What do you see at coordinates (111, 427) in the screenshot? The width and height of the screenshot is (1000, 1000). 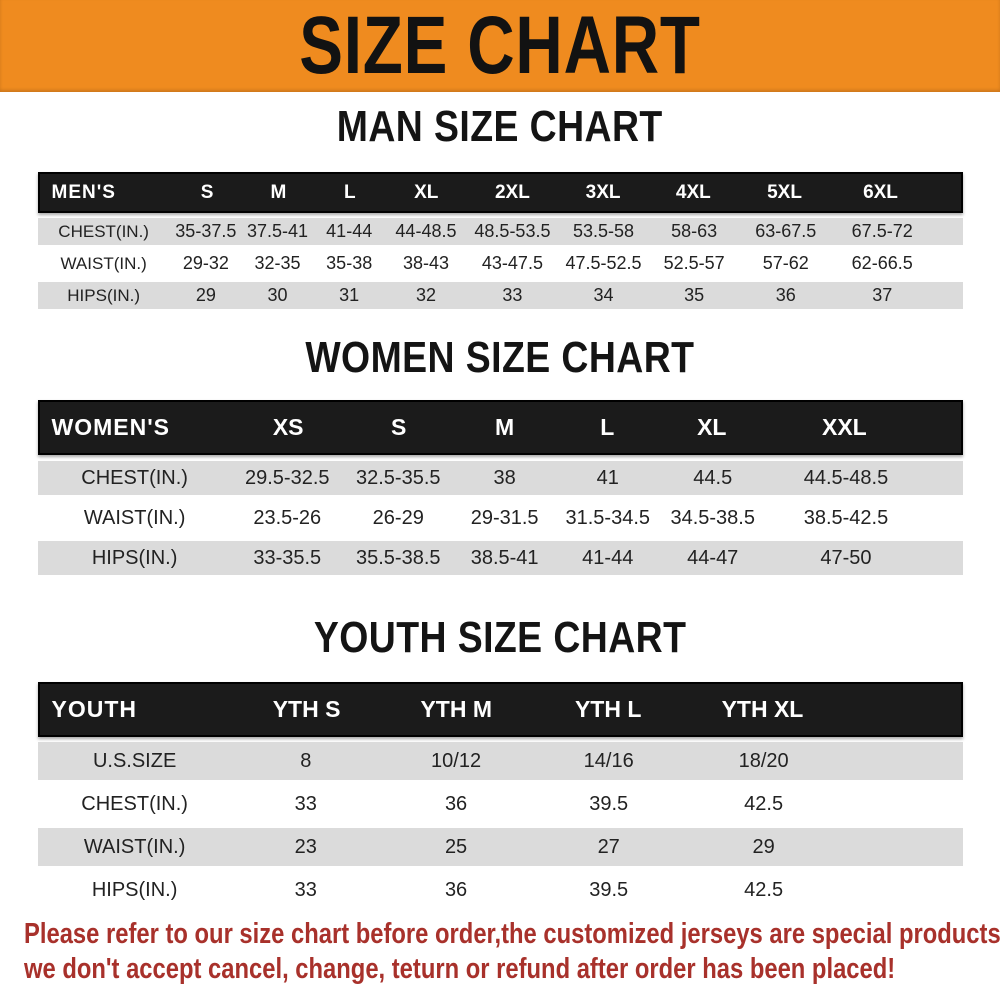 I see `women-table-label: WOMEN'S` at bounding box center [111, 427].